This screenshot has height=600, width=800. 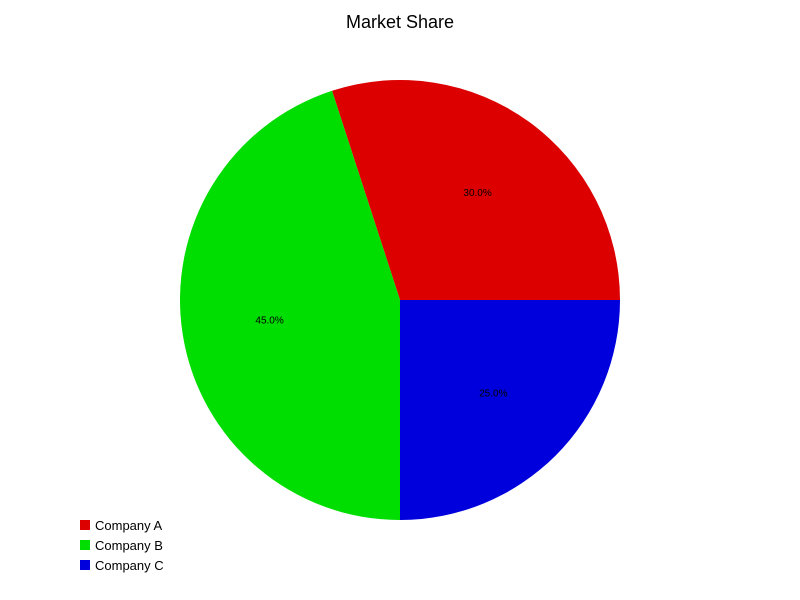 What do you see at coordinates (400, 22) in the screenshot?
I see `chart-title: Market Share` at bounding box center [400, 22].